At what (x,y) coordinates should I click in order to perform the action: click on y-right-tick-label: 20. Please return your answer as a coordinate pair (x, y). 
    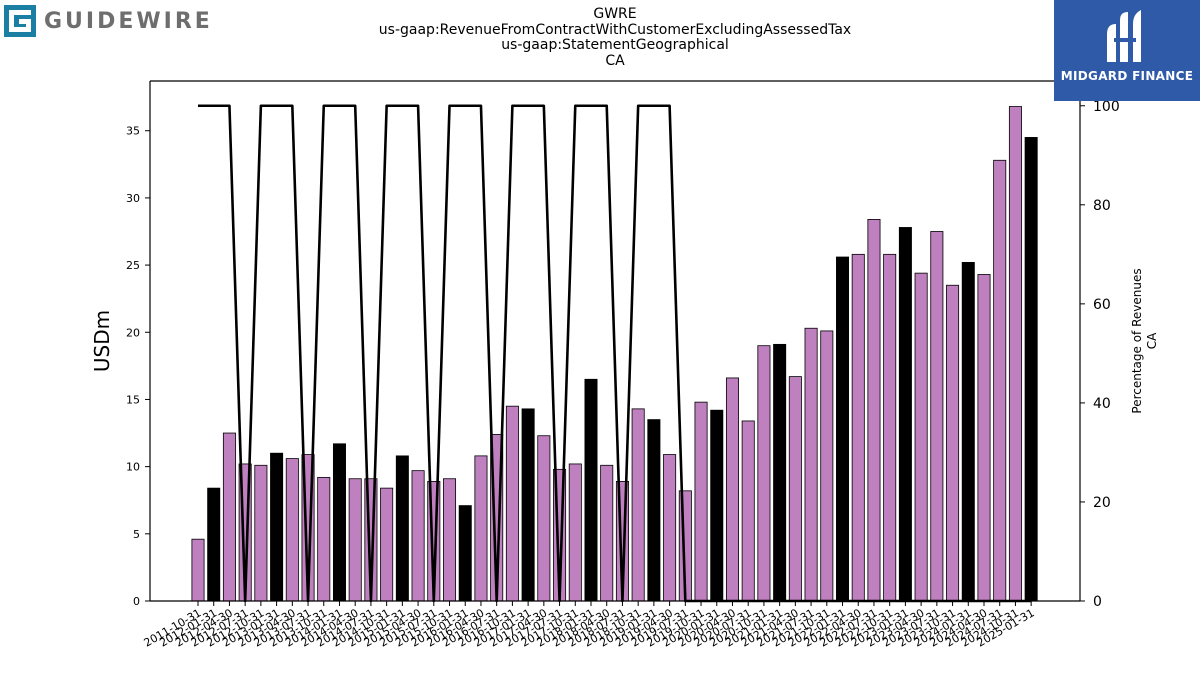
    Looking at the image, I should click on (1102, 503).